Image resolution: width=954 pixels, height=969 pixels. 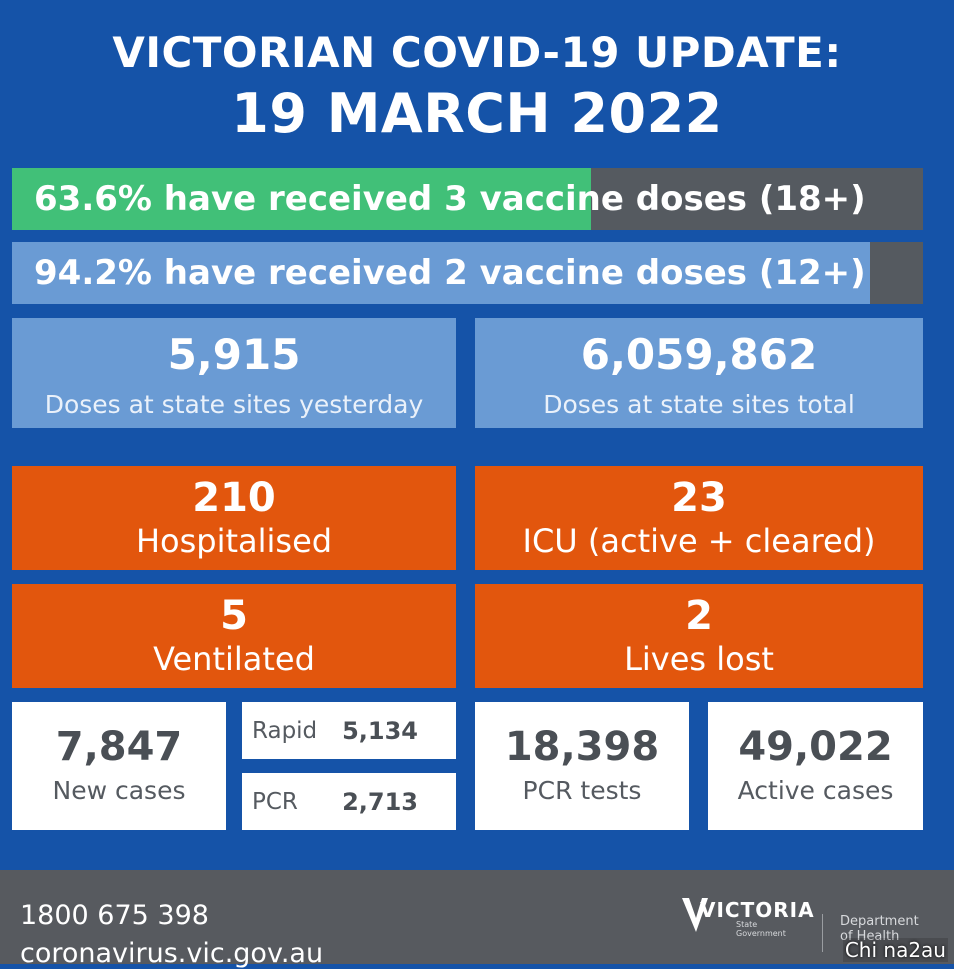 I want to click on logo-subtext-government: Government, so click(x=761, y=933).